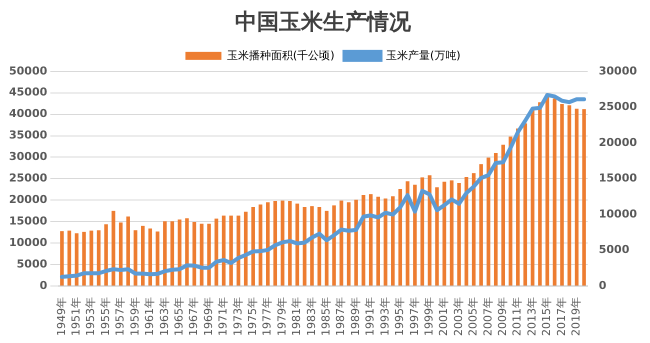 The image size is (650, 343). What do you see at coordinates (517, 316) in the screenshot?
I see `x-tick-label: 2011年` at bounding box center [517, 316].